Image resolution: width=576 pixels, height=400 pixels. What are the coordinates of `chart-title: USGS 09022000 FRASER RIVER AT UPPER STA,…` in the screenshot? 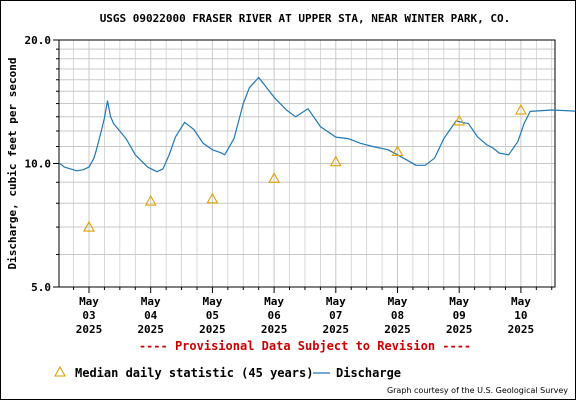 It's located at (305, 18).